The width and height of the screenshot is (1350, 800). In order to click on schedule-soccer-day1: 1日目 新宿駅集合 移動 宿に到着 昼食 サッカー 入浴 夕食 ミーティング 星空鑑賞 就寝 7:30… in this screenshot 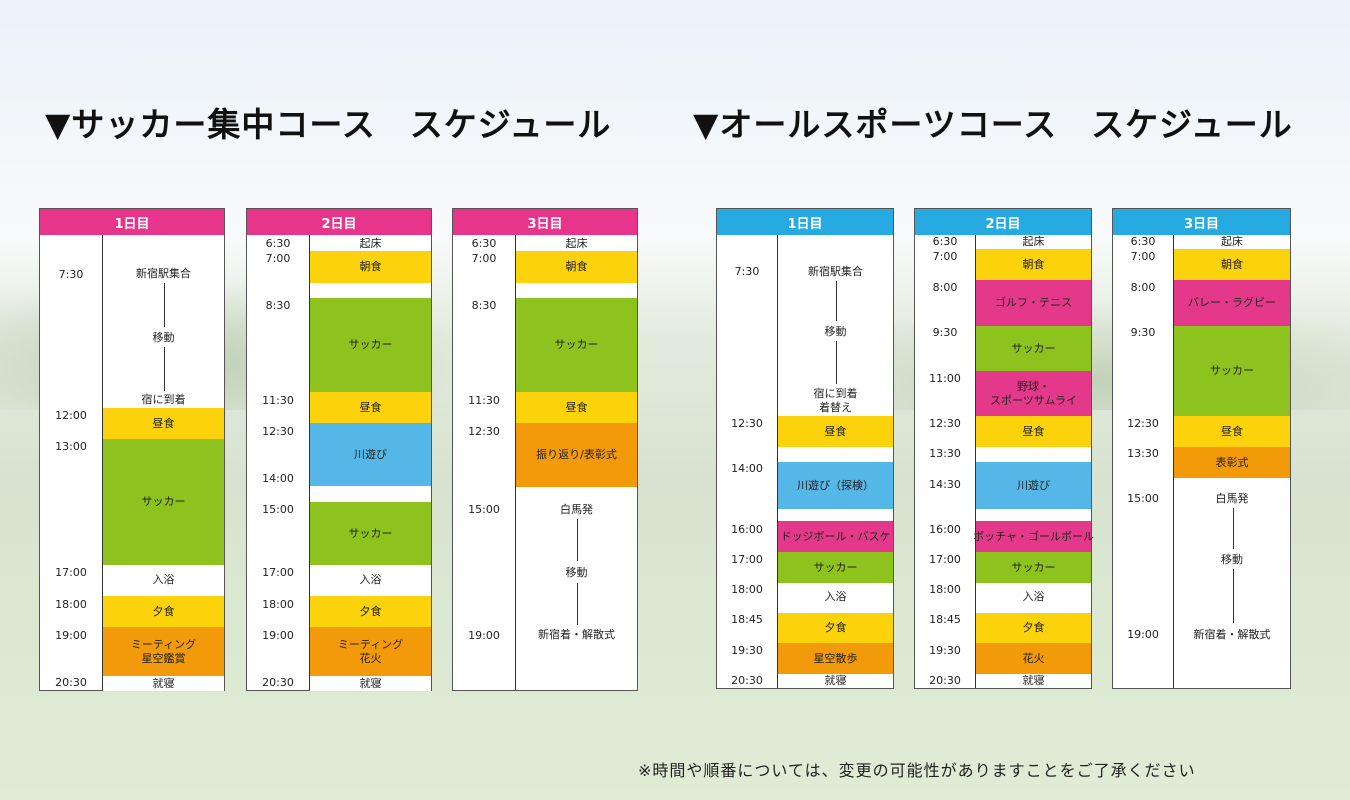, I will do `click(132, 449)`.